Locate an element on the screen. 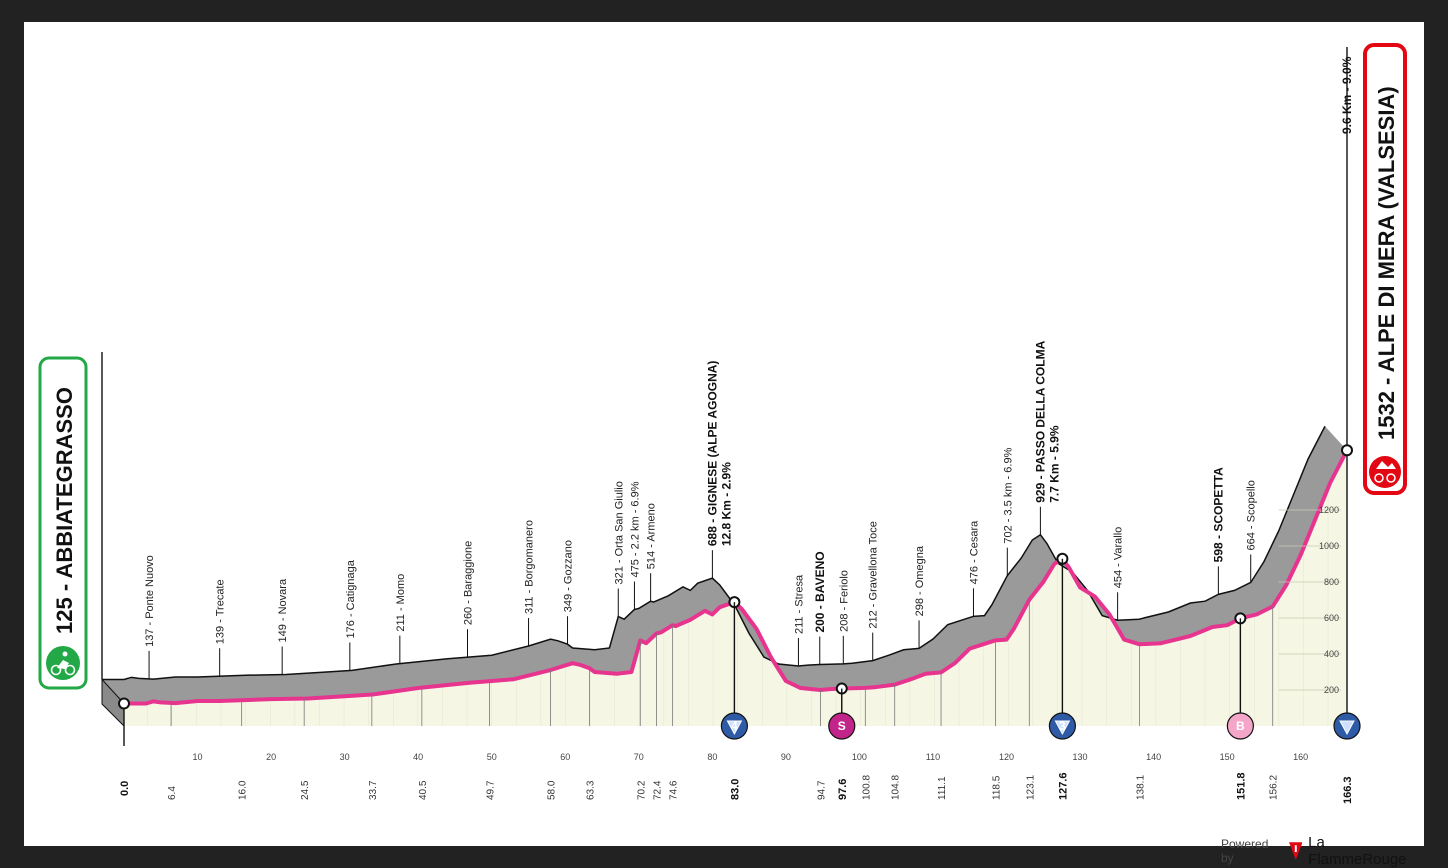  finish-glyph is located at coordinates (1385, 472).